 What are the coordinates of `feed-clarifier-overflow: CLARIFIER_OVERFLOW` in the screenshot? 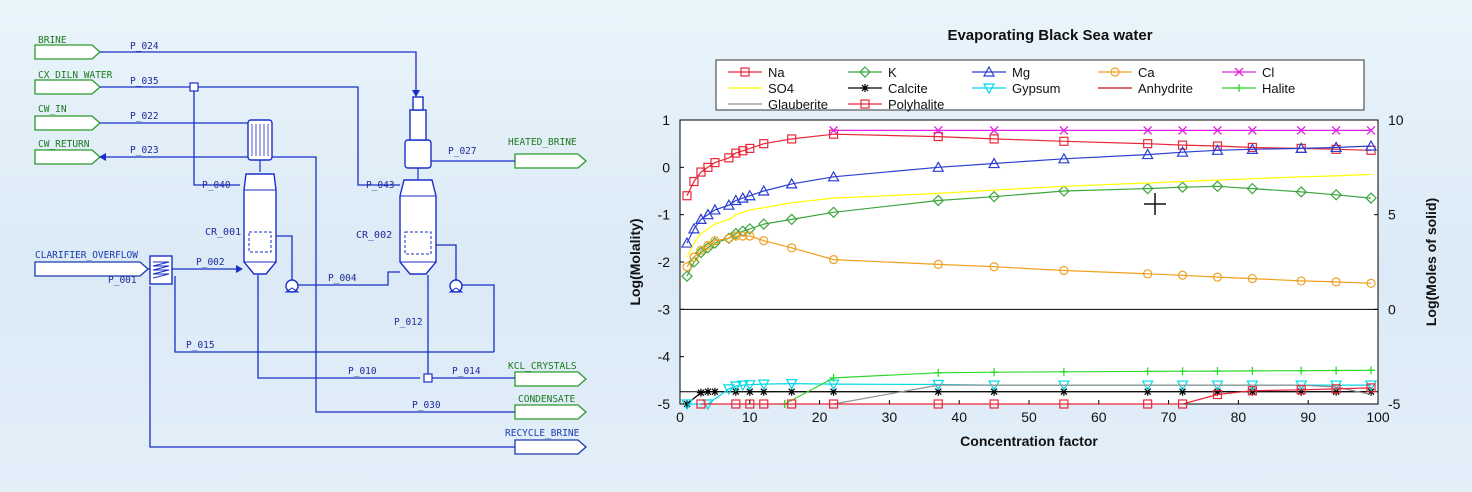 It's located at (91, 263).